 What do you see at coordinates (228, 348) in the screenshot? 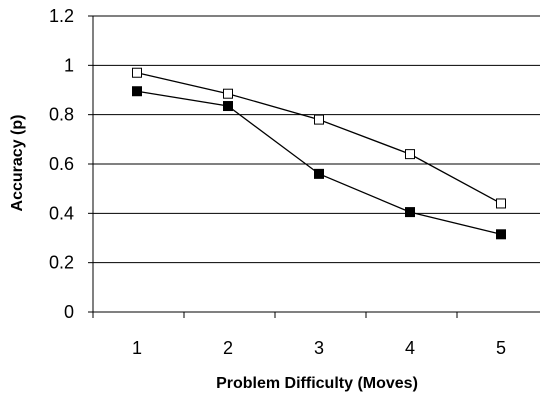
I see `x-tick-label: 2` at bounding box center [228, 348].